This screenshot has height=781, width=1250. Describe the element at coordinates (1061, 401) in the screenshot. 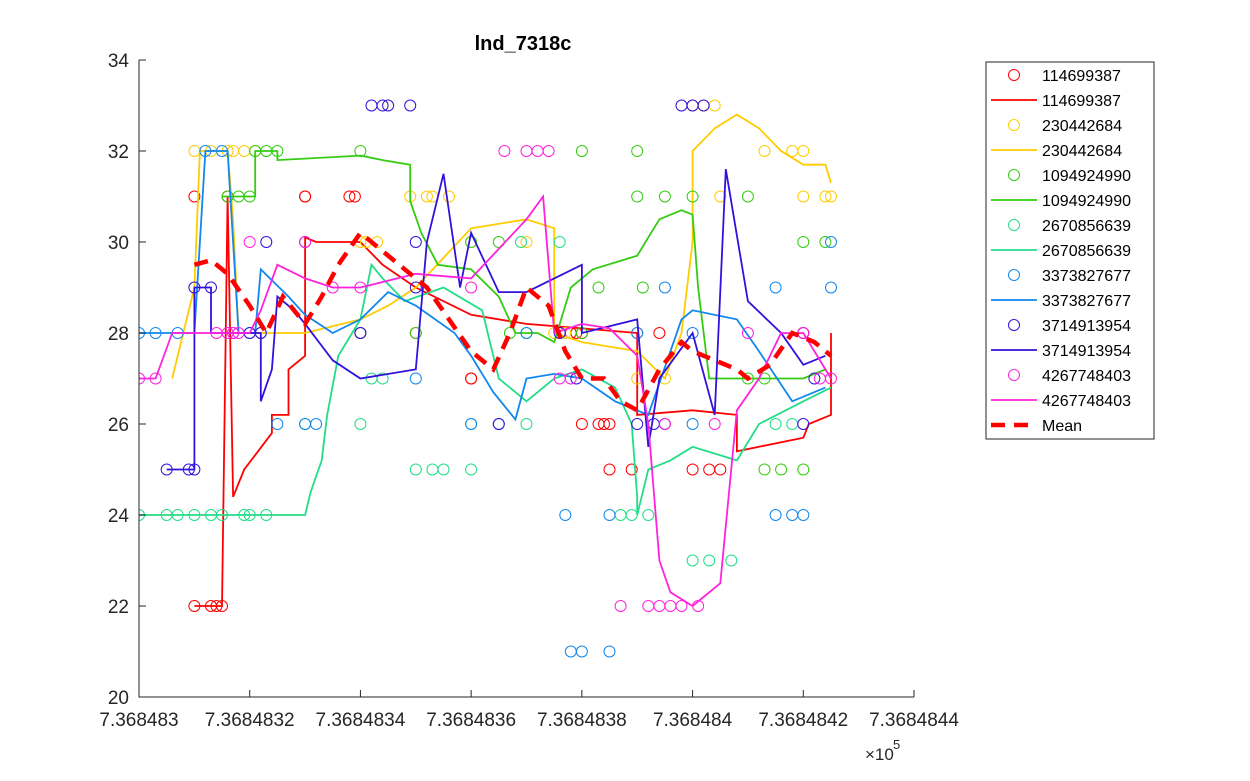

I see `legend-entry: 4267748403` at that location.